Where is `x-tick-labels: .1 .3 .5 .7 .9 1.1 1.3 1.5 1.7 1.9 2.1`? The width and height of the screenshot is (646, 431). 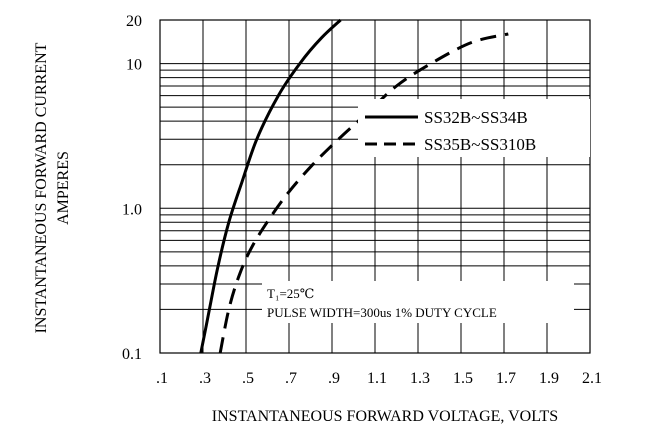 x-tick-labels: .1 .3 .5 .7 .9 1.1 1.3 1.5 1.7 1.9 2.1 is located at coordinates (379, 378).